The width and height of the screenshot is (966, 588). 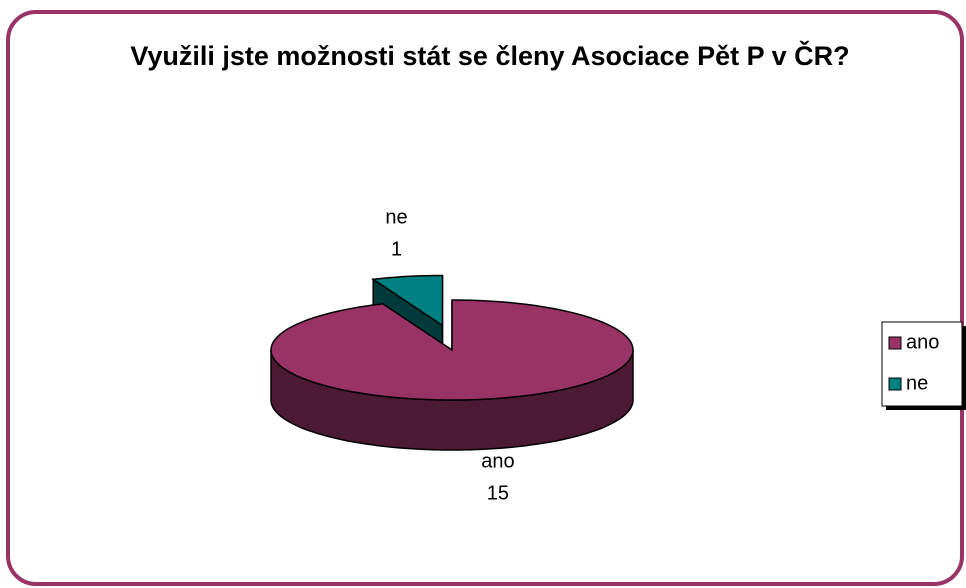 I want to click on legend-label: ne, so click(x=917, y=383).